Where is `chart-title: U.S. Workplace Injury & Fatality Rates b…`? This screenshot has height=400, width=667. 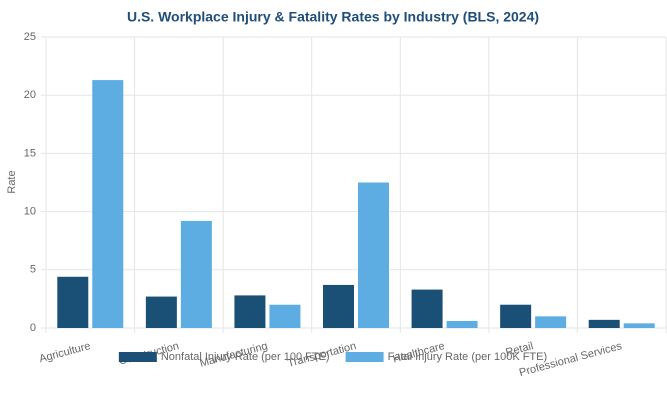
chart-title: U.S. Workplace Injury & Fatality Rates b… is located at coordinates (333, 17).